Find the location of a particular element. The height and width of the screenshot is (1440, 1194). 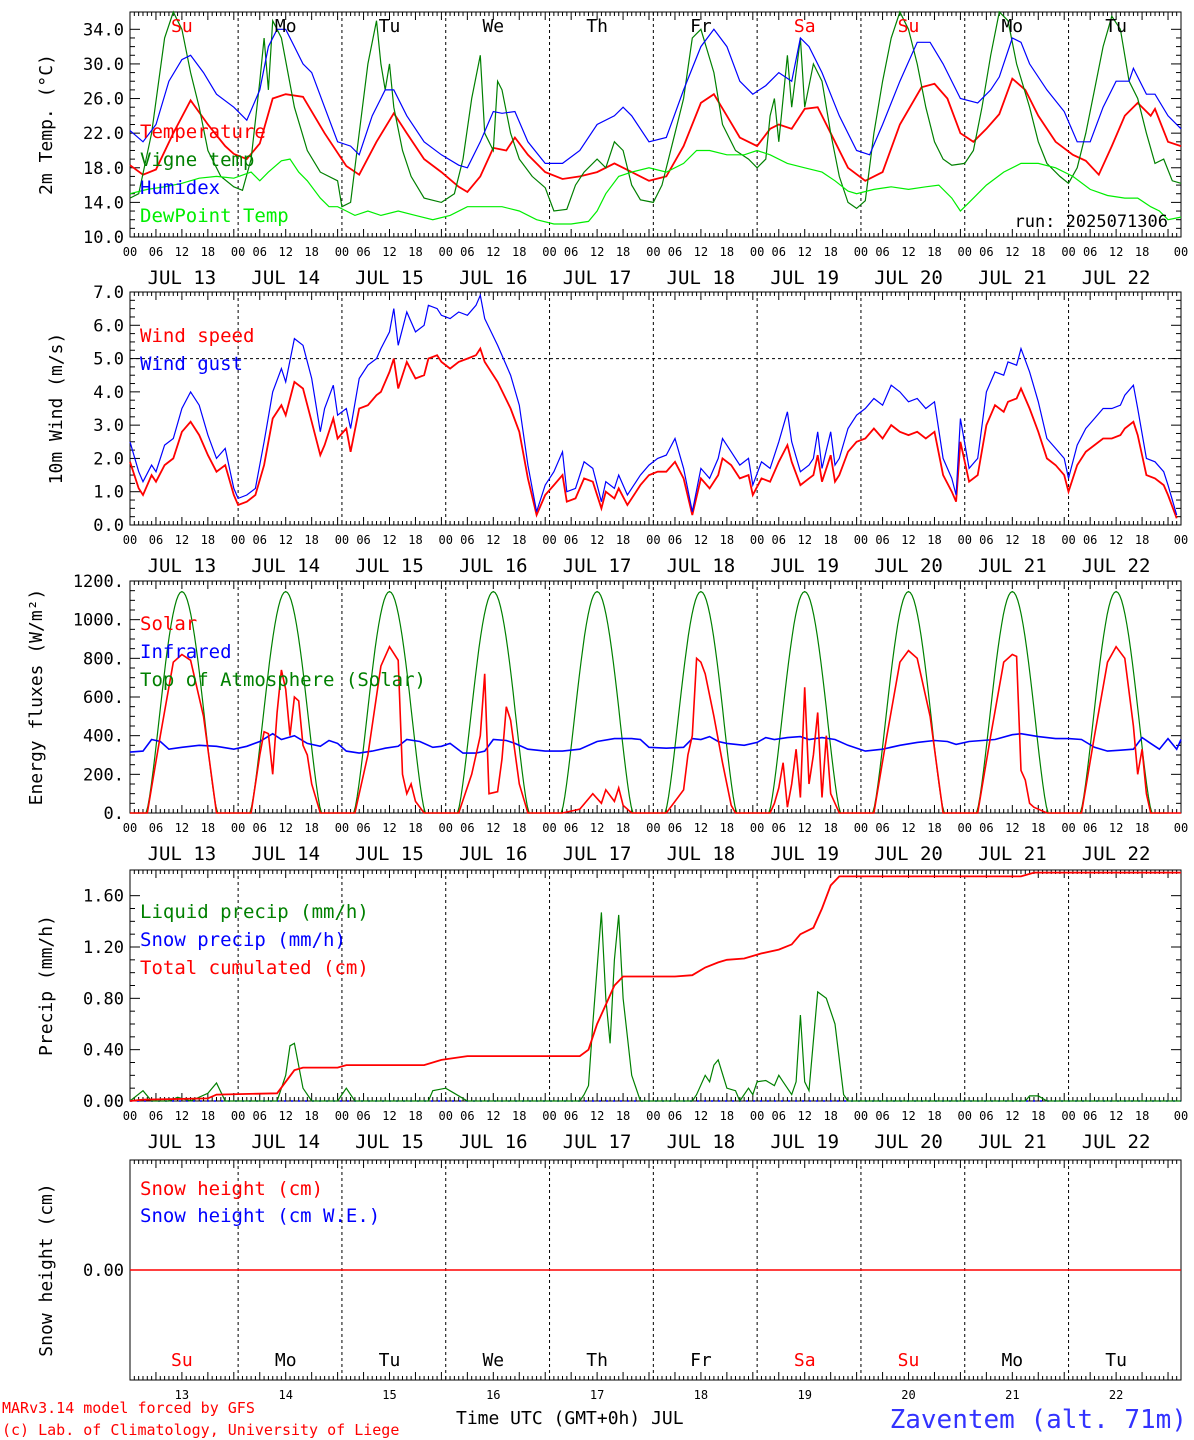

y-tick-label: 34.0 is located at coordinates (103, 30).